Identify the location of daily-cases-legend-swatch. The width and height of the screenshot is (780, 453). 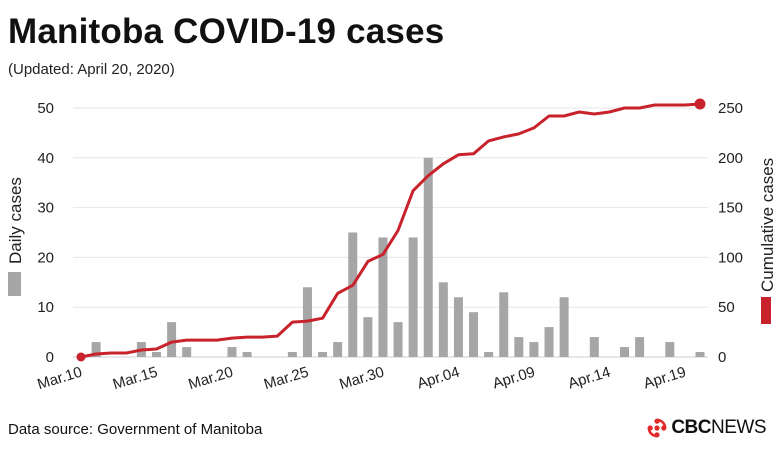
(14, 284).